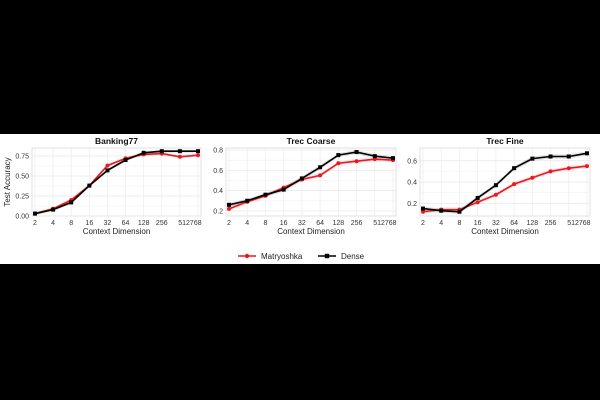 This screenshot has width=600, height=400. What do you see at coordinates (327, 256) in the screenshot?
I see `legend-dense-marker` at bounding box center [327, 256].